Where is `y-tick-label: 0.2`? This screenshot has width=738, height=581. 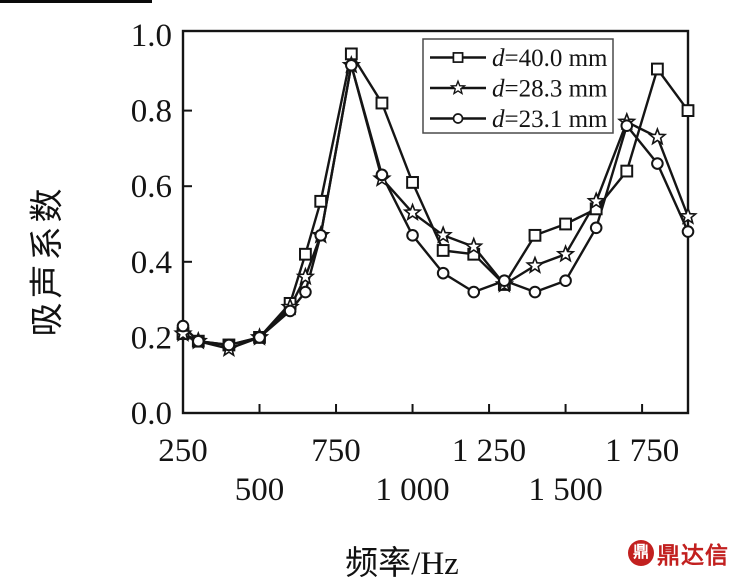
y-tick-label: 0.2 is located at coordinates (151, 338).